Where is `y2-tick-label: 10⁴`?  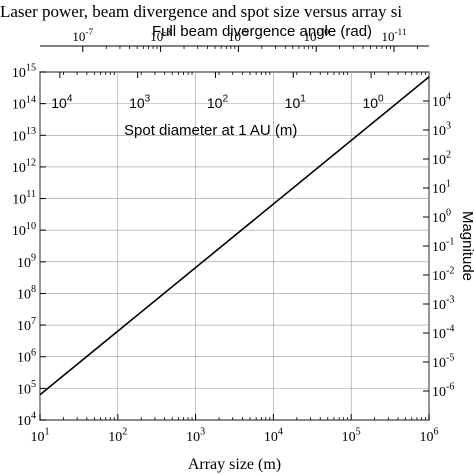
y2-tick-label: 10⁴ is located at coordinates (441, 101).